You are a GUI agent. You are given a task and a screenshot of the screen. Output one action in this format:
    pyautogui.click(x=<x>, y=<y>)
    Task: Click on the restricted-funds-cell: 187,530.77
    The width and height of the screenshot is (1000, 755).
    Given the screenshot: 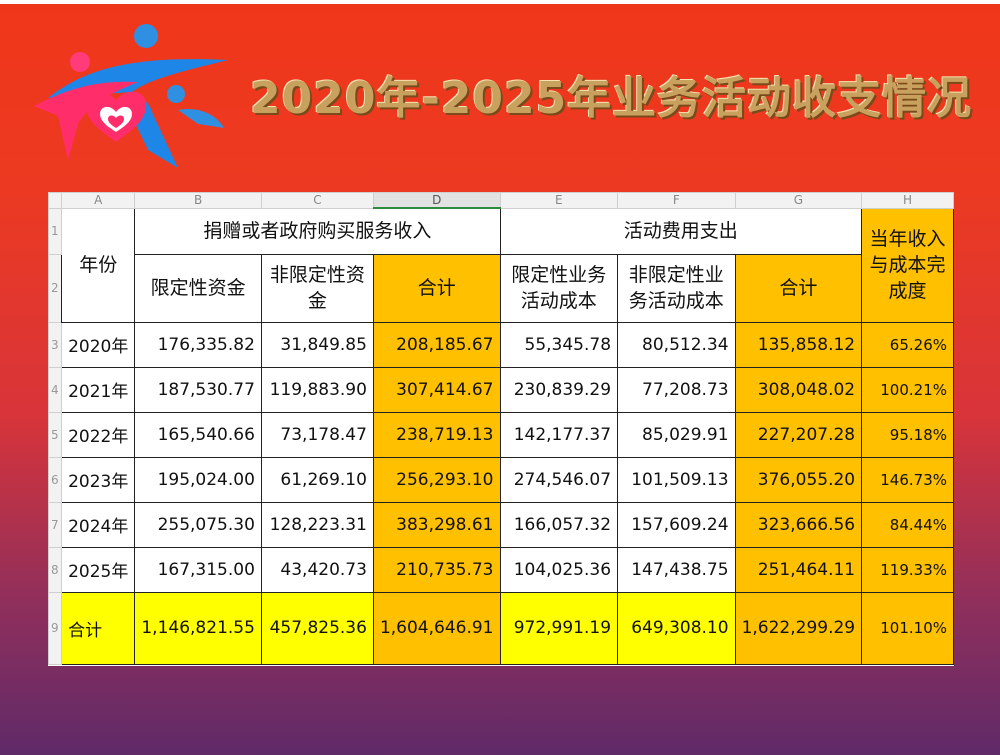 What is the action you would take?
    pyautogui.click(x=198, y=389)
    